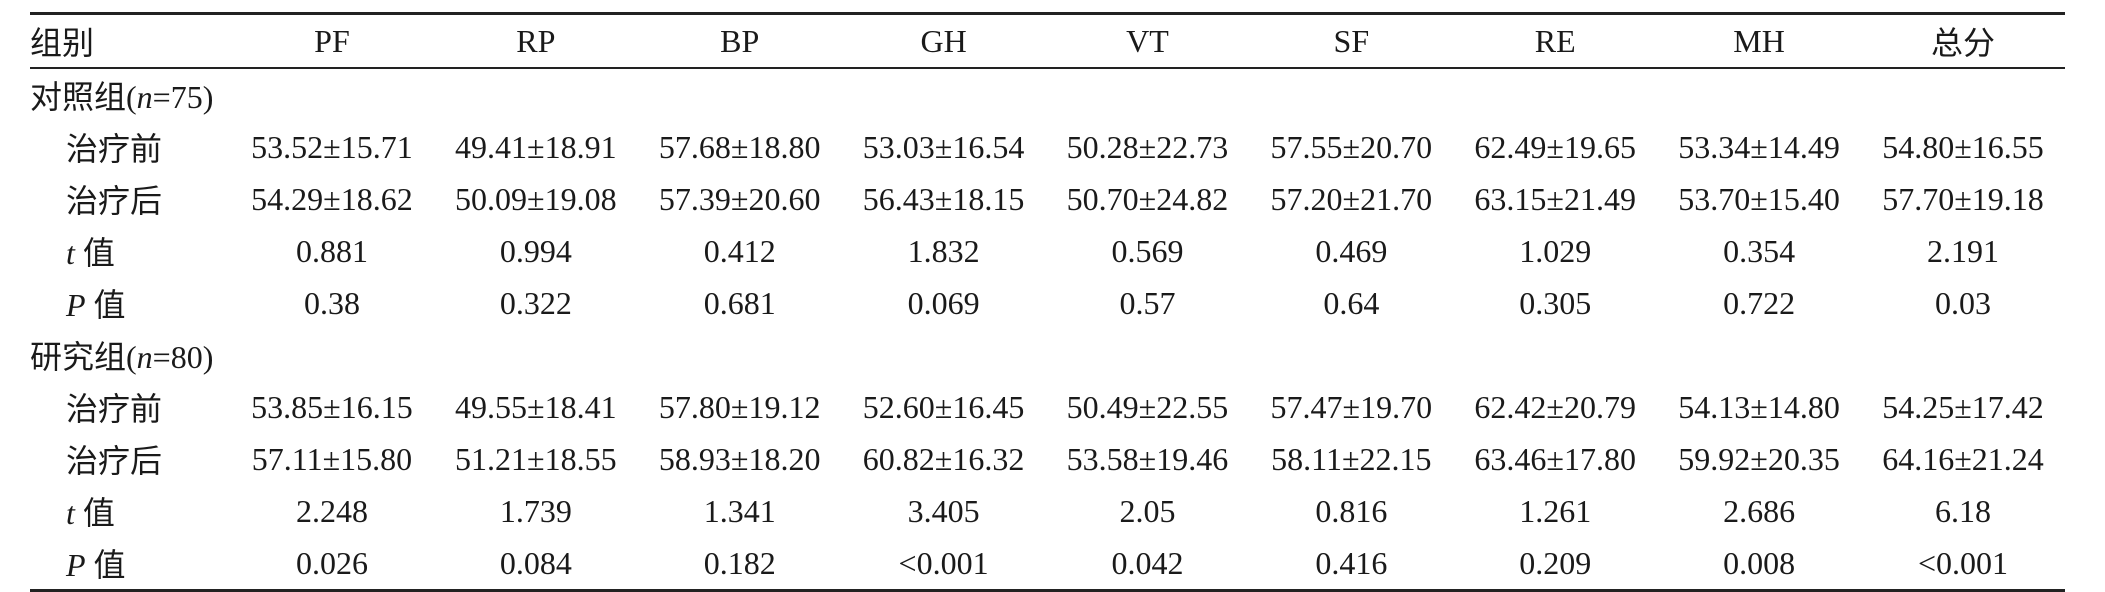  Describe the element at coordinates (536, 406) in the screenshot. I see `table-cell: 49.55±18.41` at that location.